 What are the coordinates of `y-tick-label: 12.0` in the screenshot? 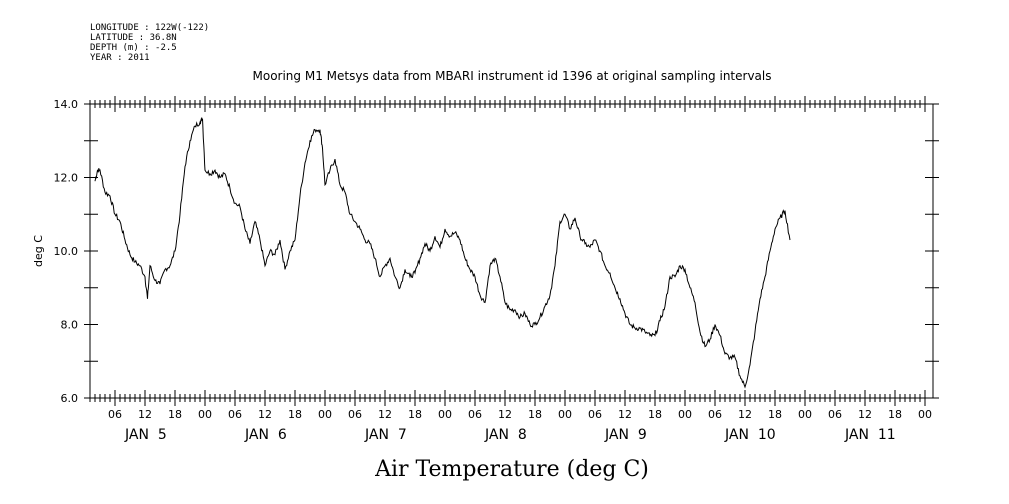 It's located at (66, 178).